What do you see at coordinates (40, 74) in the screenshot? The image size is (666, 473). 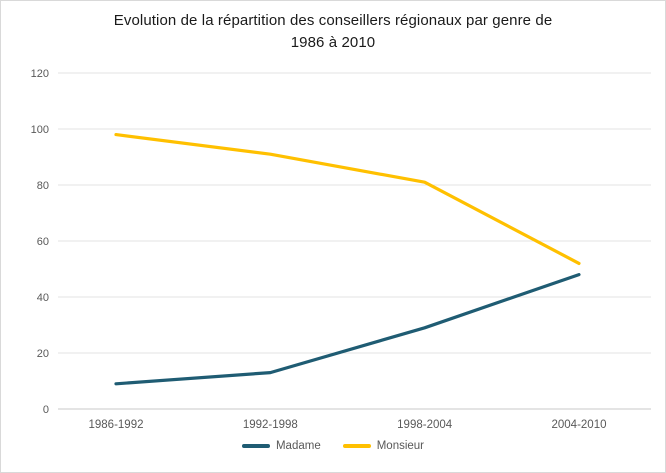 I see `y-tick-label: 120` at bounding box center [40, 74].